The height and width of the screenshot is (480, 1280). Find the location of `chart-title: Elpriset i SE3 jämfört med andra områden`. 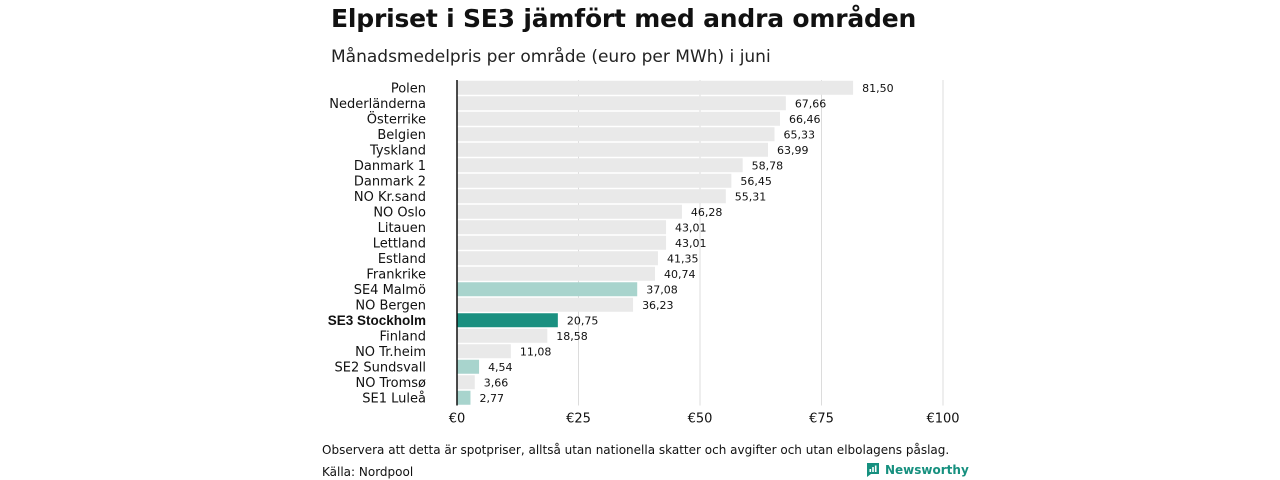

chart-title: Elpriset i SE3 jämfört med andra områden is located at coordinates (624, 18).